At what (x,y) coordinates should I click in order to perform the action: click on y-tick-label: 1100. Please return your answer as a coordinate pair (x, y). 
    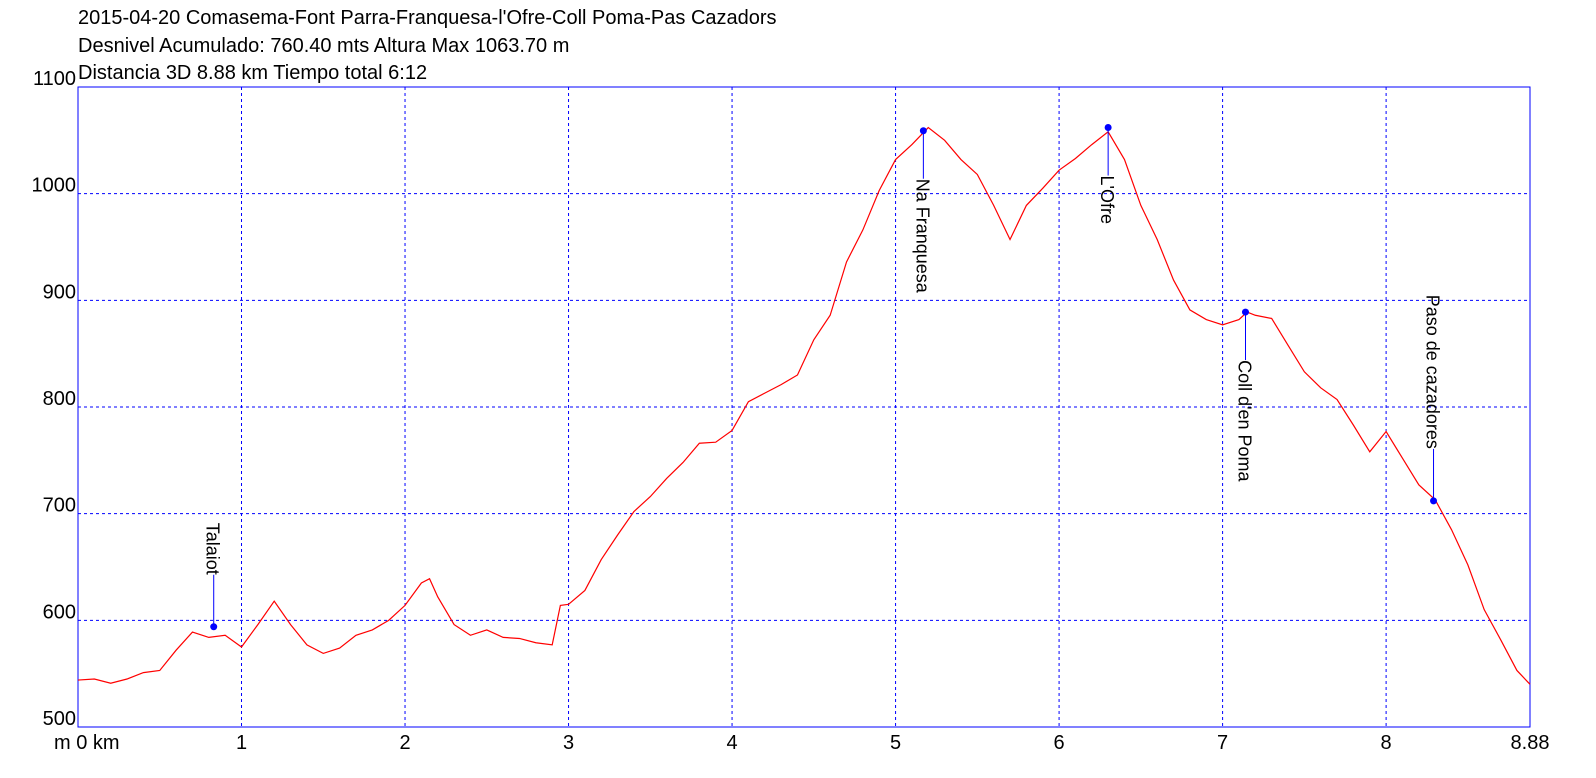
    Looking at the image, I should click on (54, 79).